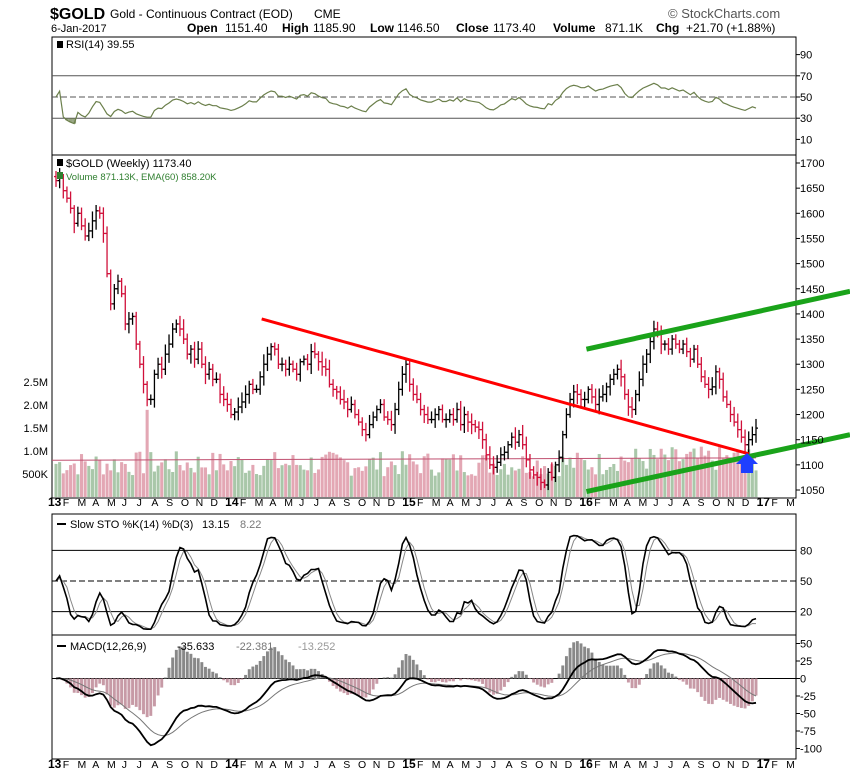 The image size is (850, 780). I want to click on time-axis-label: 13, so click(55, 502).